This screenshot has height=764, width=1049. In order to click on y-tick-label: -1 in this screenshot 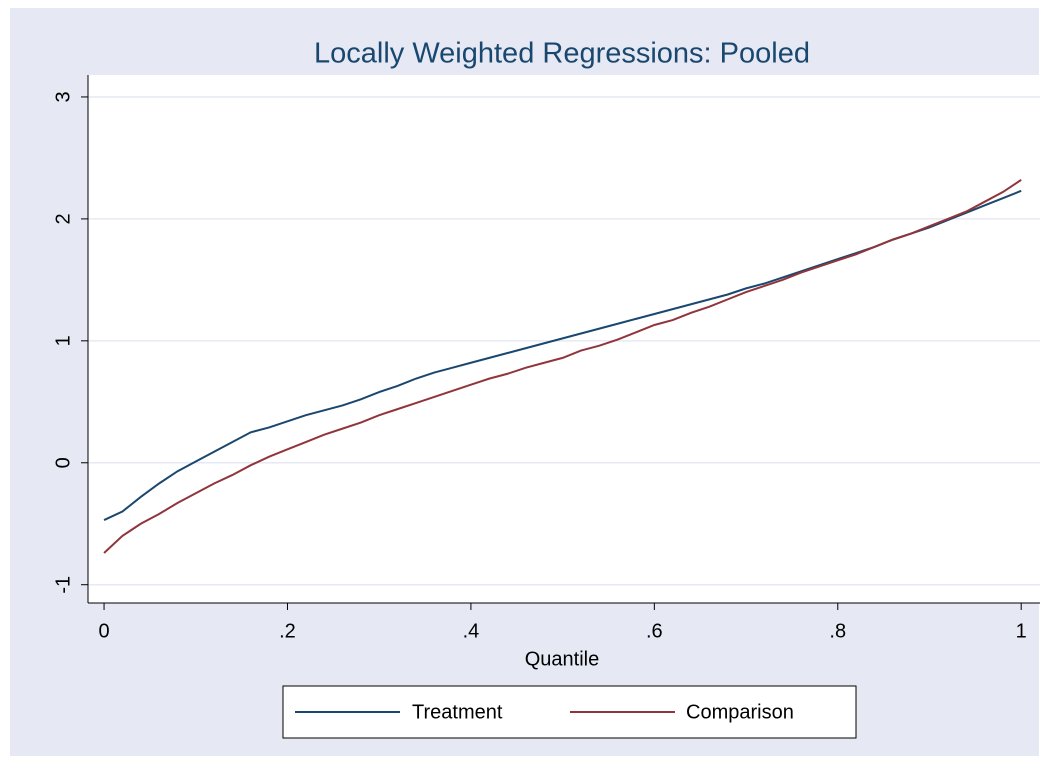, I will do `click(63, 585)`.